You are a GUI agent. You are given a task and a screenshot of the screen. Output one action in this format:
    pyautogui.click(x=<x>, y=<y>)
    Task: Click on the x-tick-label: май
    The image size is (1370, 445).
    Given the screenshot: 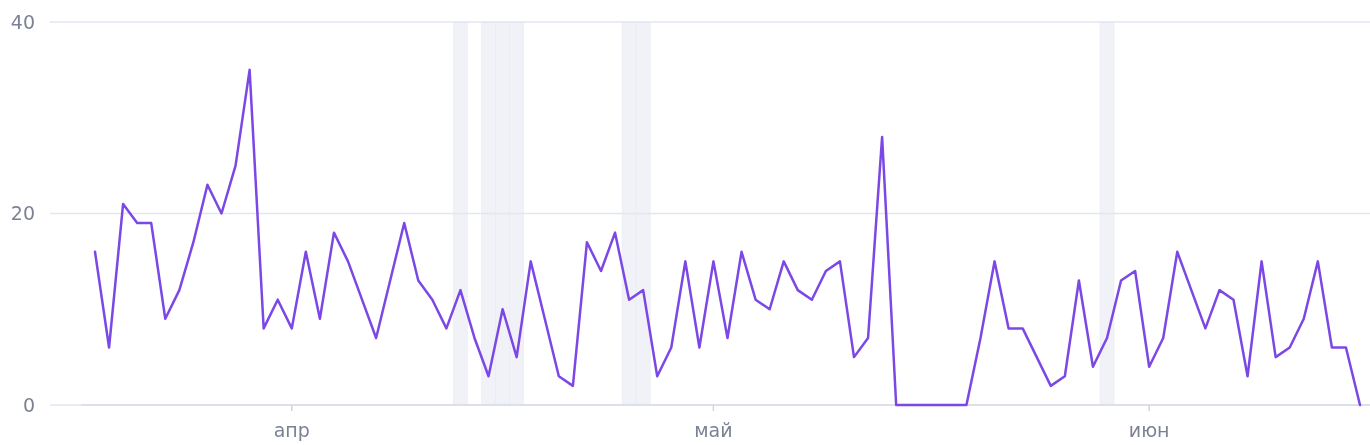 What is the action you would take?
    pyautogui.click(x=713, y=430)
    